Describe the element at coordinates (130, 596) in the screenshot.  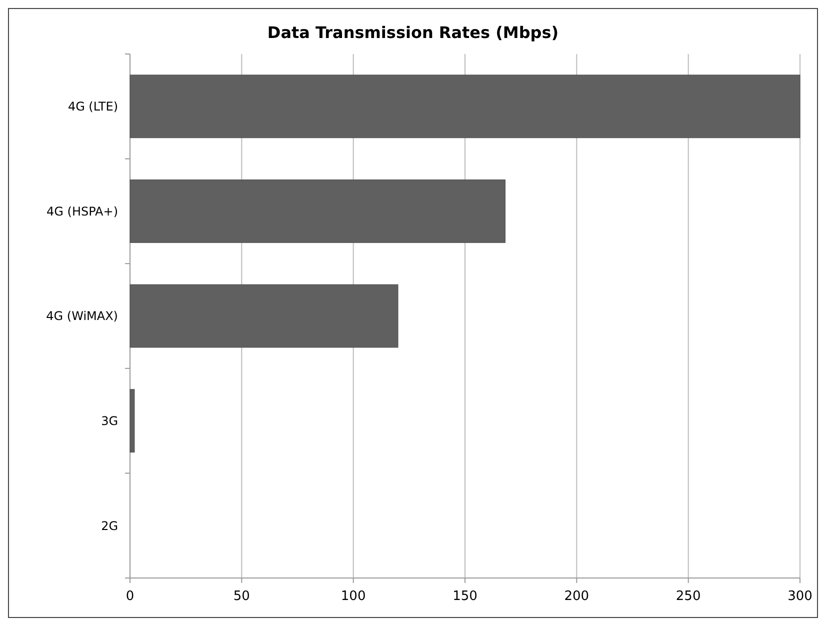
I see `x-tick-label: 0` at that location.